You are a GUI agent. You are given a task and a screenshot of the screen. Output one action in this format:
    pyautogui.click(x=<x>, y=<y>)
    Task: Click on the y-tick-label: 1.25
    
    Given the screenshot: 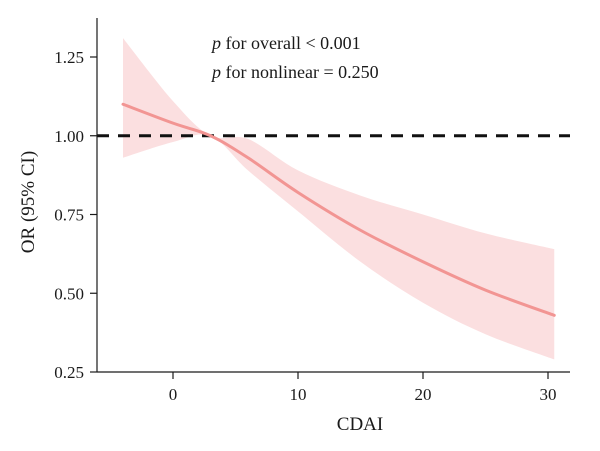 What is the action you would take?
    pyautogui.click(x=69, y=57)
    